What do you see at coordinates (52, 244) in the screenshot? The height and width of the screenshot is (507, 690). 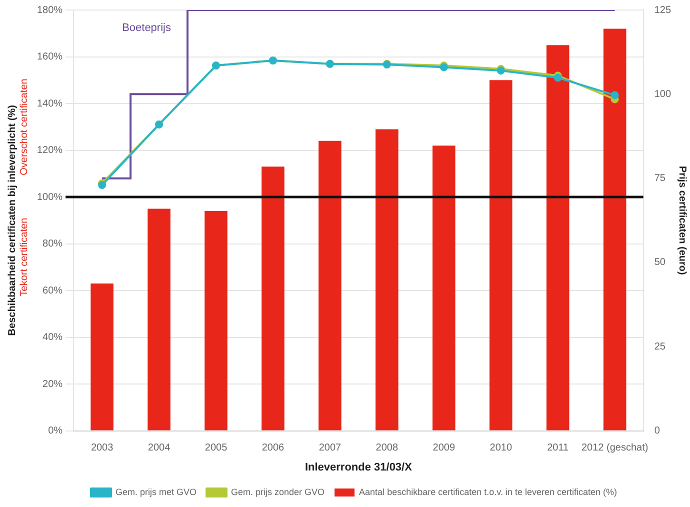 I see `y-tick-label: 80%` at bounding box center [52, 244].